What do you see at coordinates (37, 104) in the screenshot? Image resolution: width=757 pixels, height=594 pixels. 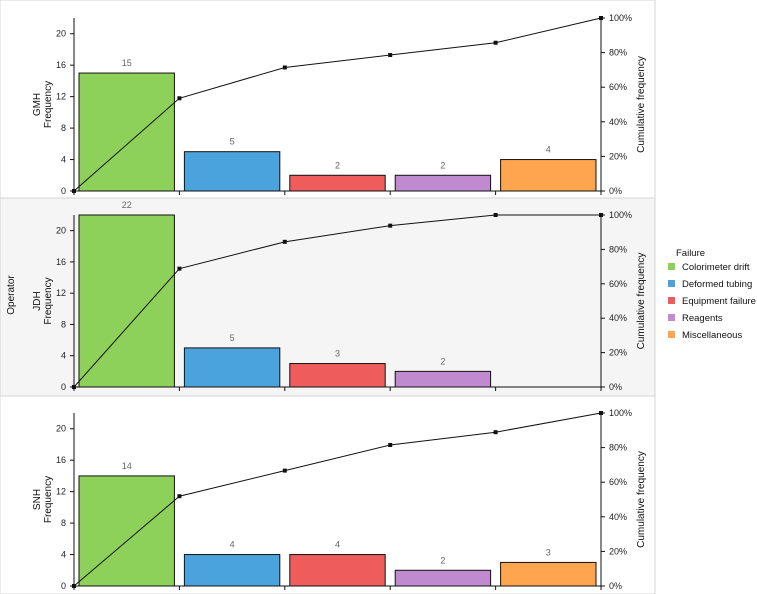 I see `panel-operator-label: GMH` at bounding box center [37, 104].